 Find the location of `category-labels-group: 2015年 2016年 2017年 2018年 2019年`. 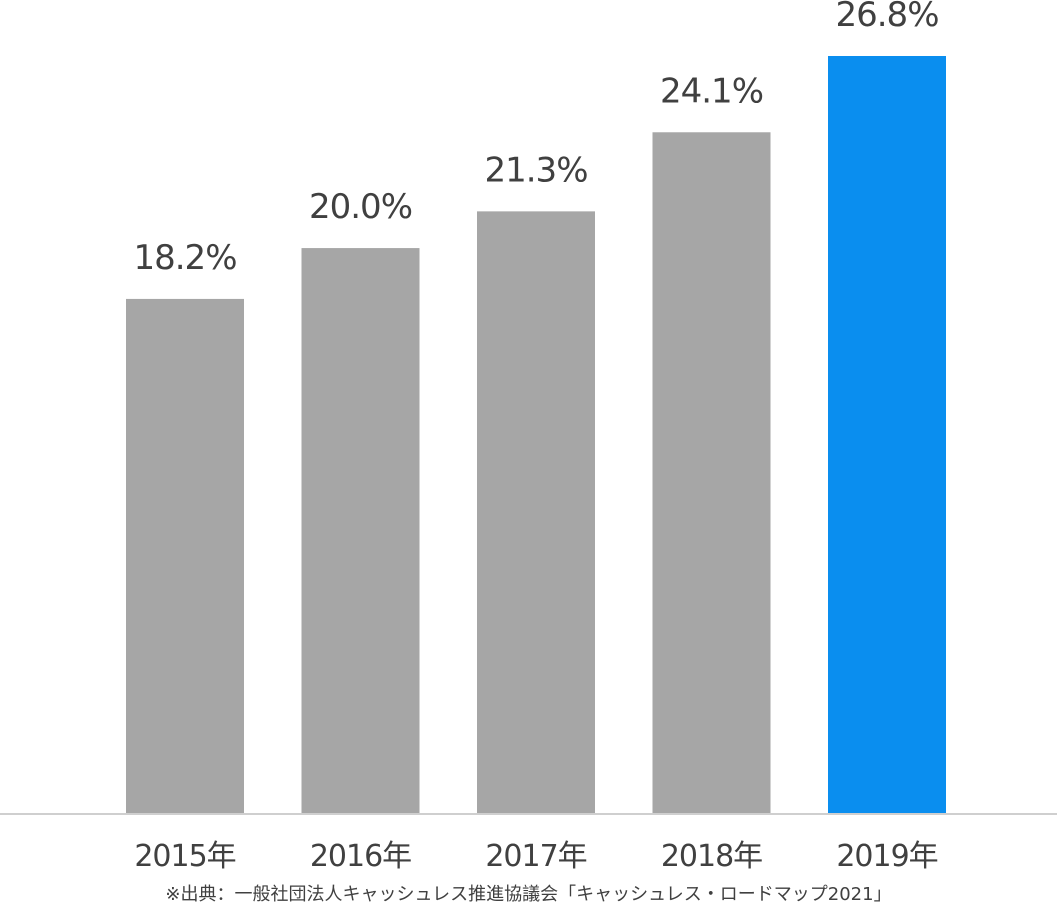

category-labels-group: 2015年 2016年 2017年 2018年 2019年 is located at coordinates (536, 856).